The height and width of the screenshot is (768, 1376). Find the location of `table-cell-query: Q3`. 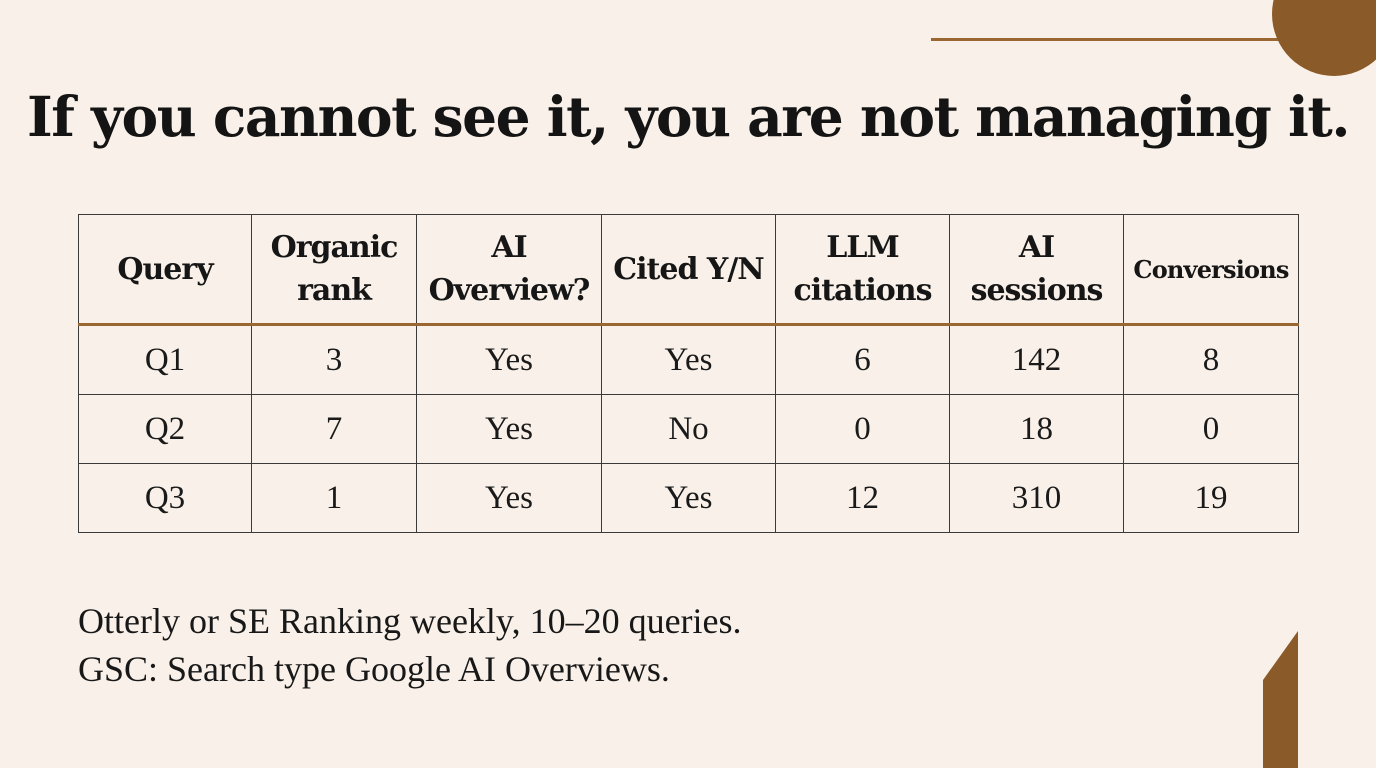

table-cell-query: Q3 is located at coordinates (165, 498).